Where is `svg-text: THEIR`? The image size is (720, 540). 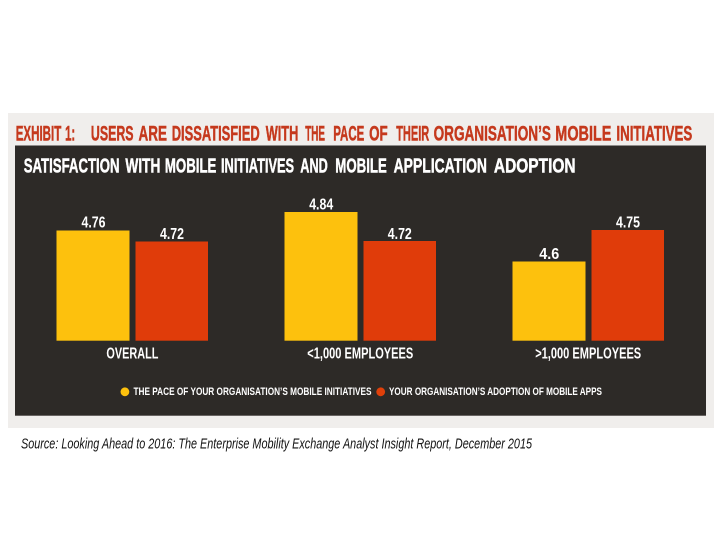
svg-text: THEIR is located at coordinates (412, 134).